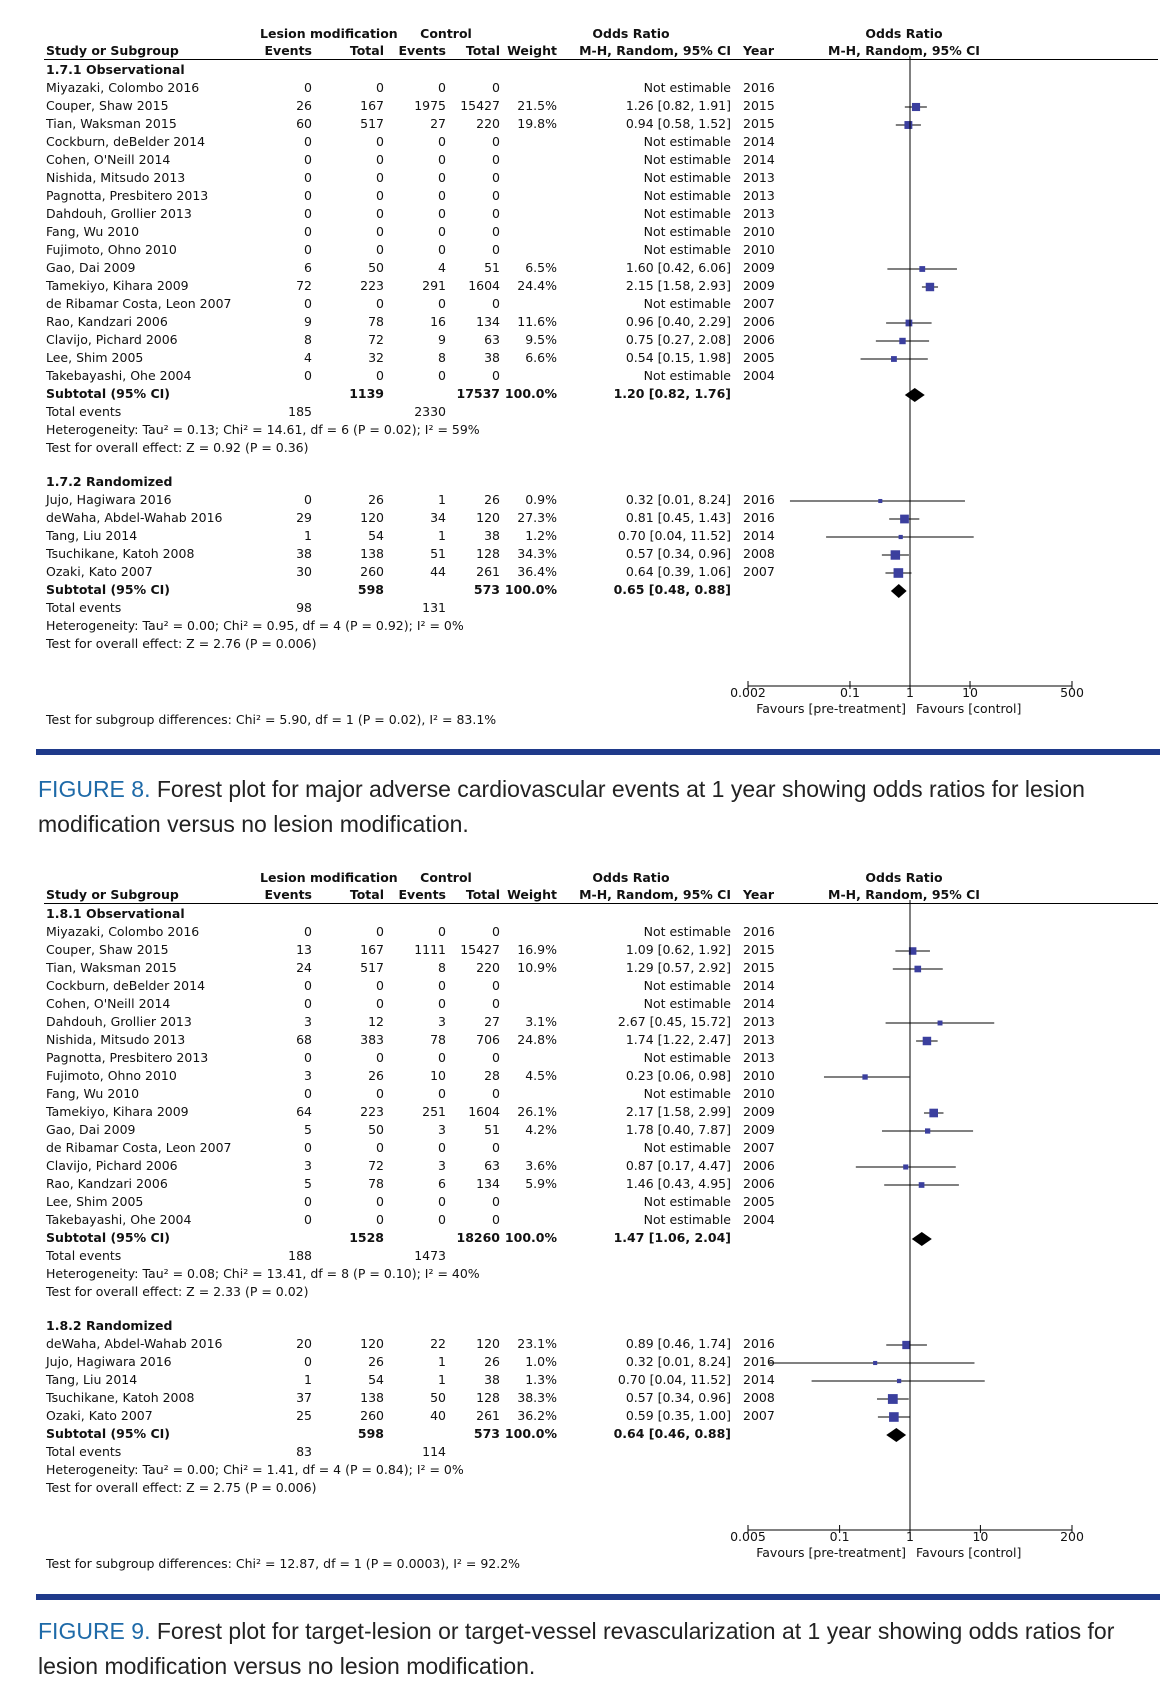  Describe the element at coordinates (759, 1093) in the screenshot. I see `study-year: 2010` at that location.